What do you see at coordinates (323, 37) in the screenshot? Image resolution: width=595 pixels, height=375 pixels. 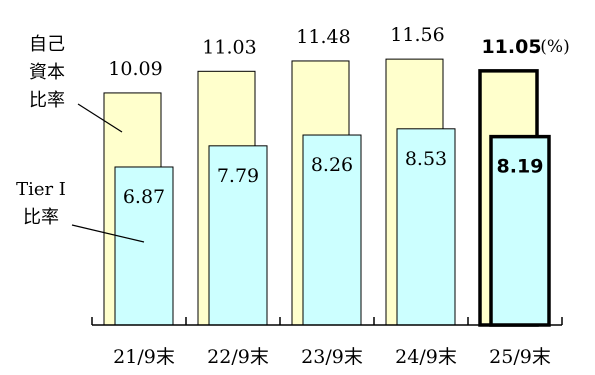 I see `value-label-equity-ratio-3: 11.48` at bounding box center [323, 37].